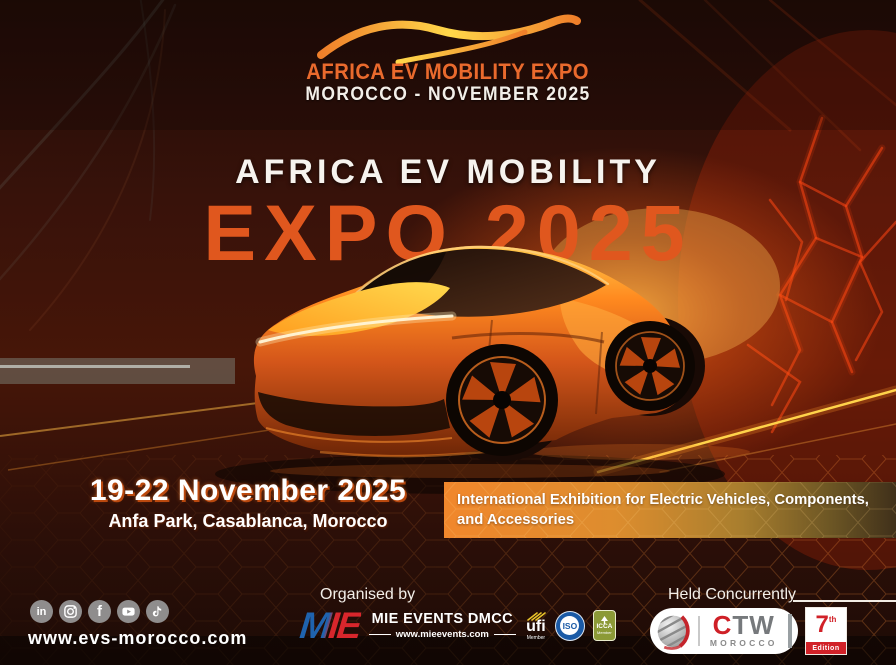 This screenshot has width=896, height=665. I want to click on headline-line1: AFRICA EV MOBILITY, so click(448, 172).